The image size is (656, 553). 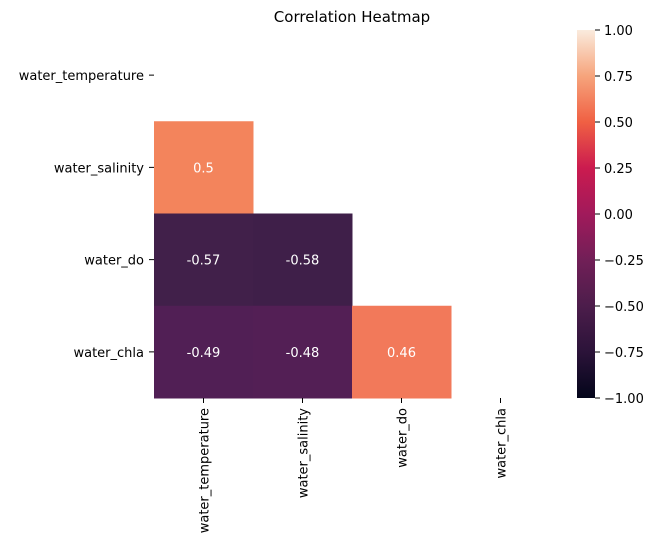 I want to click on colorbar-tick-label: 0.25, so click(x=618, y=169).